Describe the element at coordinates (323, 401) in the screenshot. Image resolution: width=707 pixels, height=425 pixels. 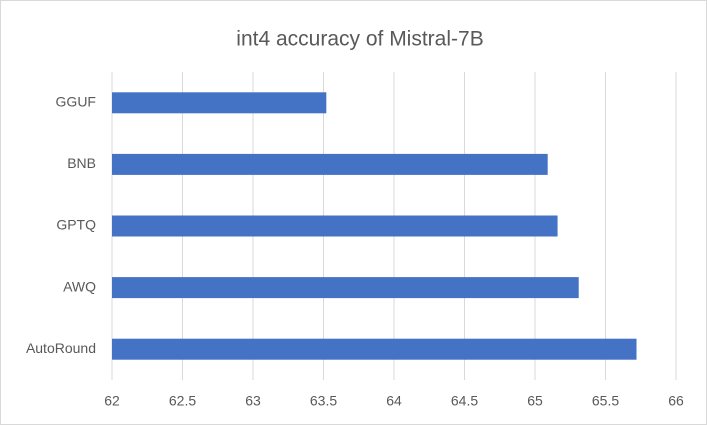
I see `x-tick-label: 63.5` at that location.